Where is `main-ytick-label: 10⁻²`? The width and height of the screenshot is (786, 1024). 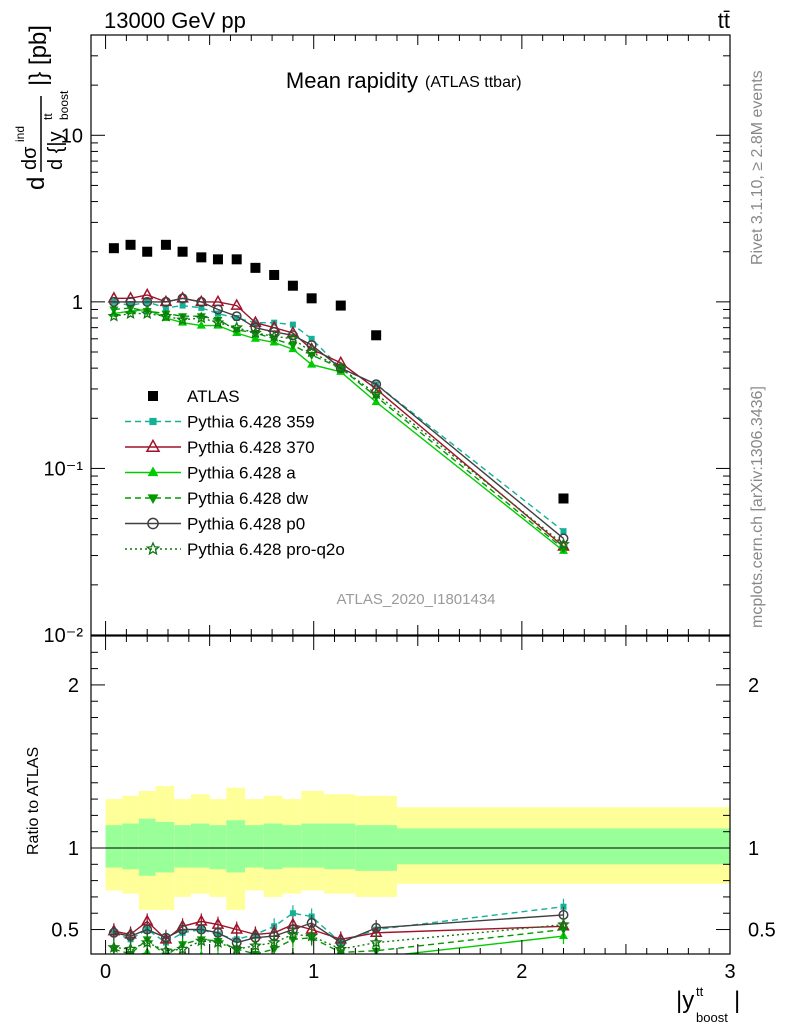 main-ytick-label: 10⁻² is located at coordinates (64, 636).